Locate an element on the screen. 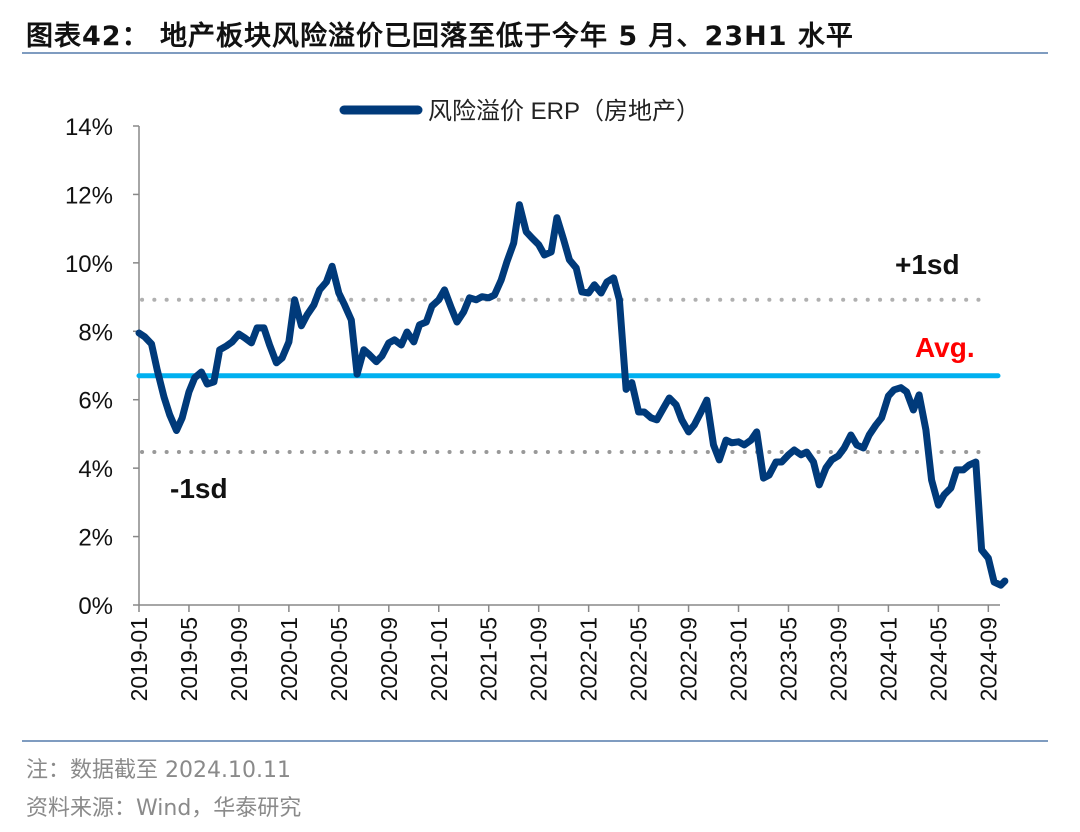  x-tick-label: 2020-05 is located at coordinates (339, 659).